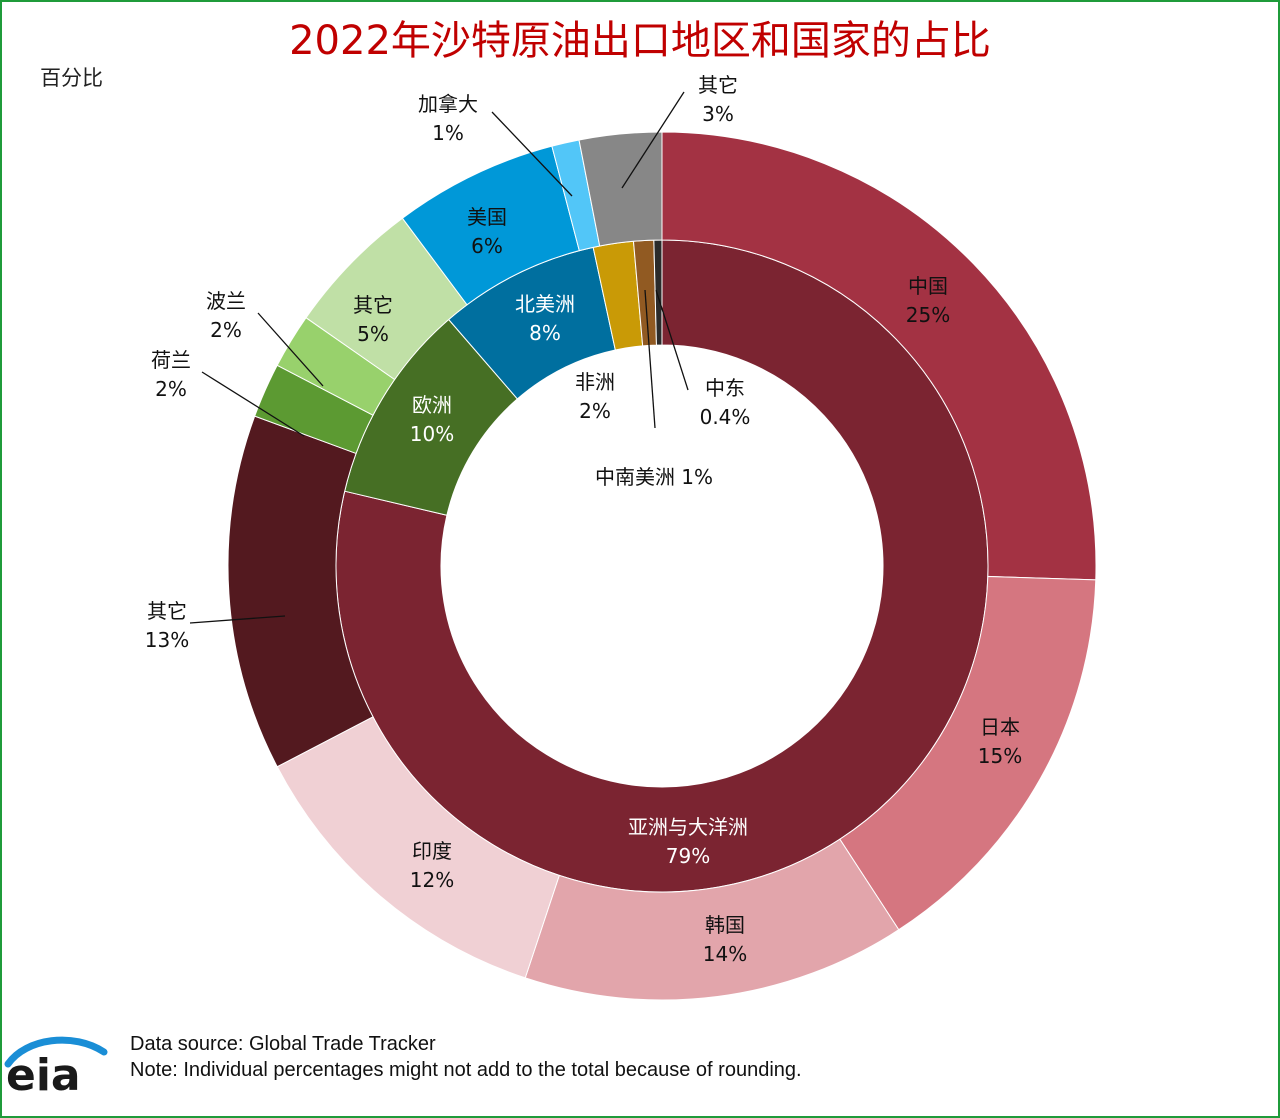 The image size is (1280, 1118). What do you see at coordinates (545, 333) in the screenshot?
I see `inner-2-value: 8%` at bounding box center [545, 333].